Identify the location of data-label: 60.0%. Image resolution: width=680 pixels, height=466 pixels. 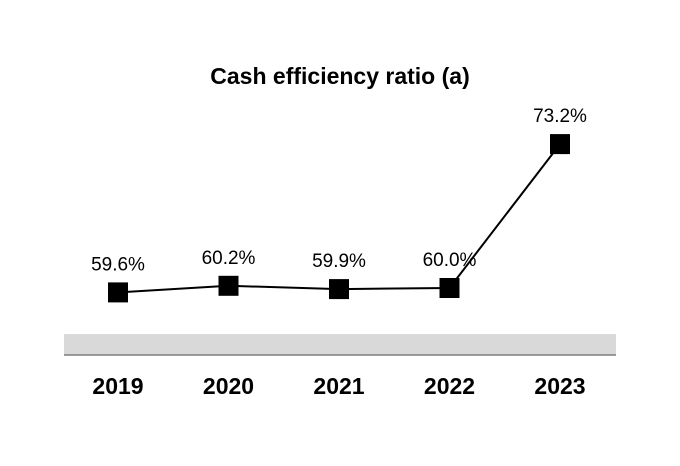
(450, 260).